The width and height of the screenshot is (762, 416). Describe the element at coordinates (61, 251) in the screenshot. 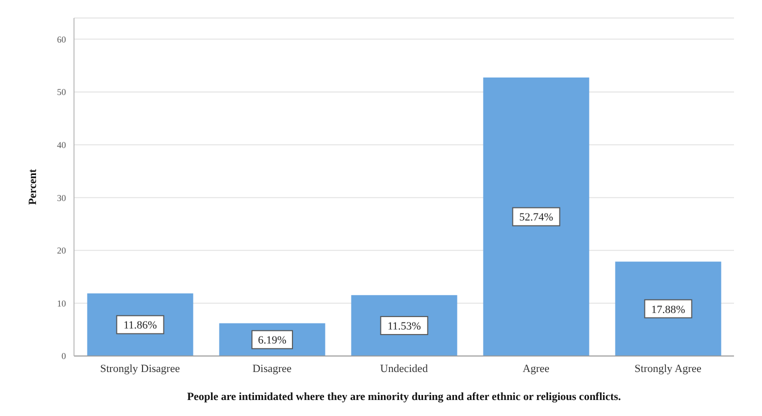

I see `y-tick-label: 20` at that location.